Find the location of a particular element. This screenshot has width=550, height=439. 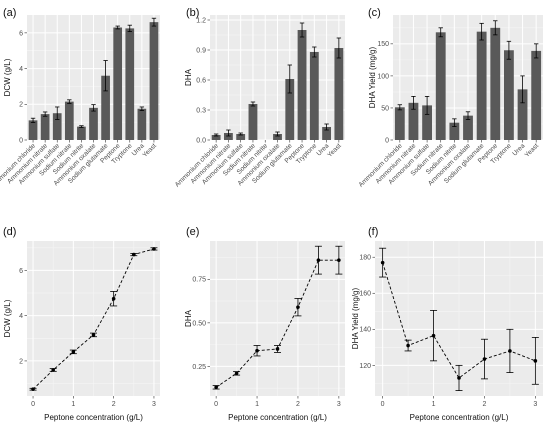

y-tick-label: 0.3 is located at coordinates (201, 110).